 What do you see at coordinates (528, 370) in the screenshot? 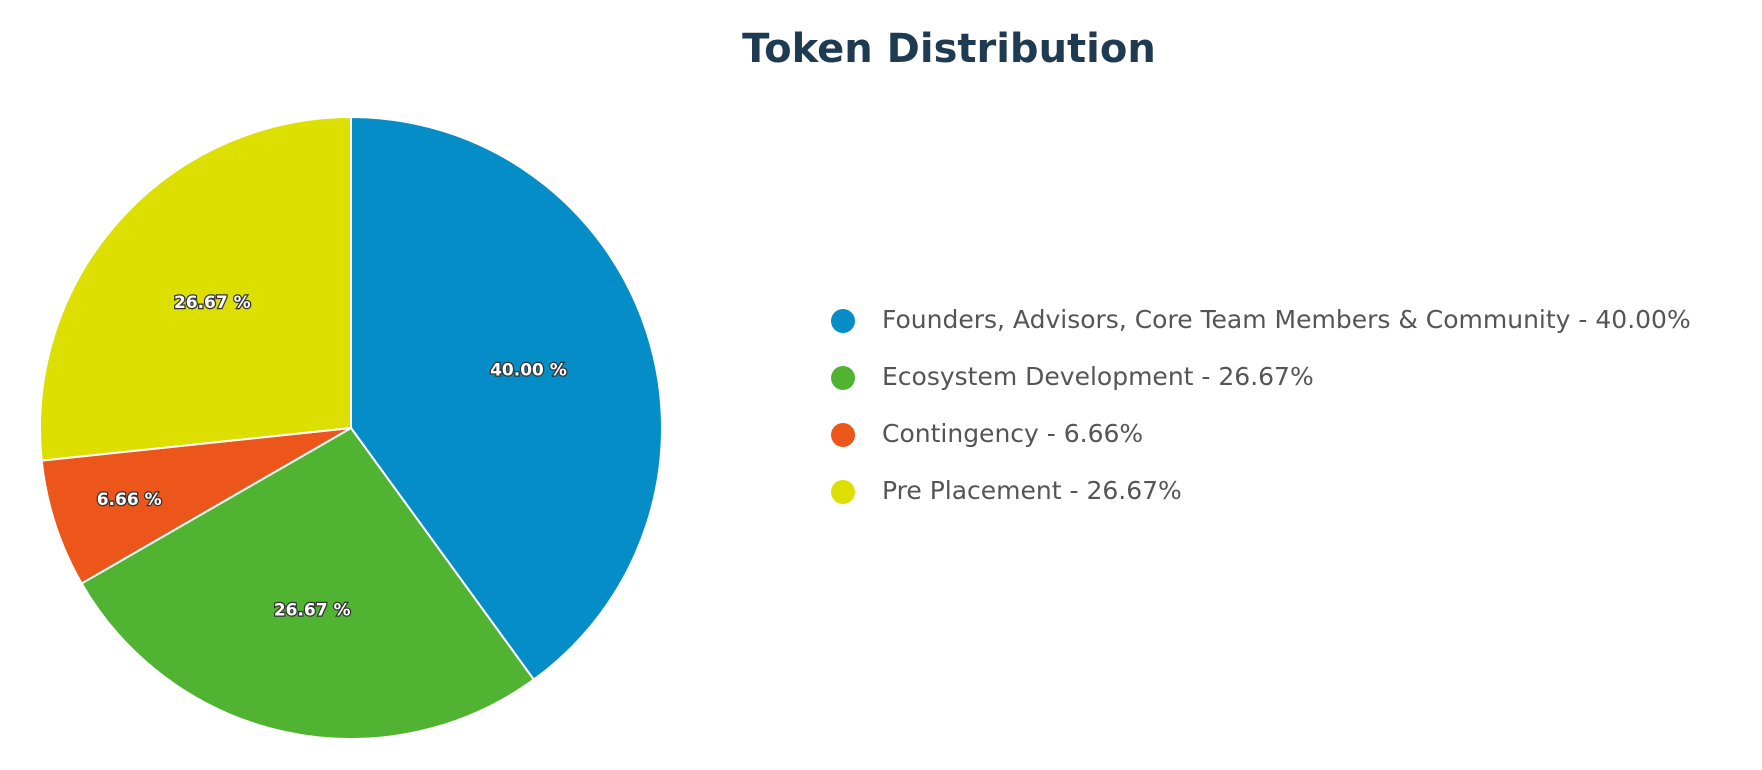
I see `data-label: 40.00 %` at bounding box center [528, 370].